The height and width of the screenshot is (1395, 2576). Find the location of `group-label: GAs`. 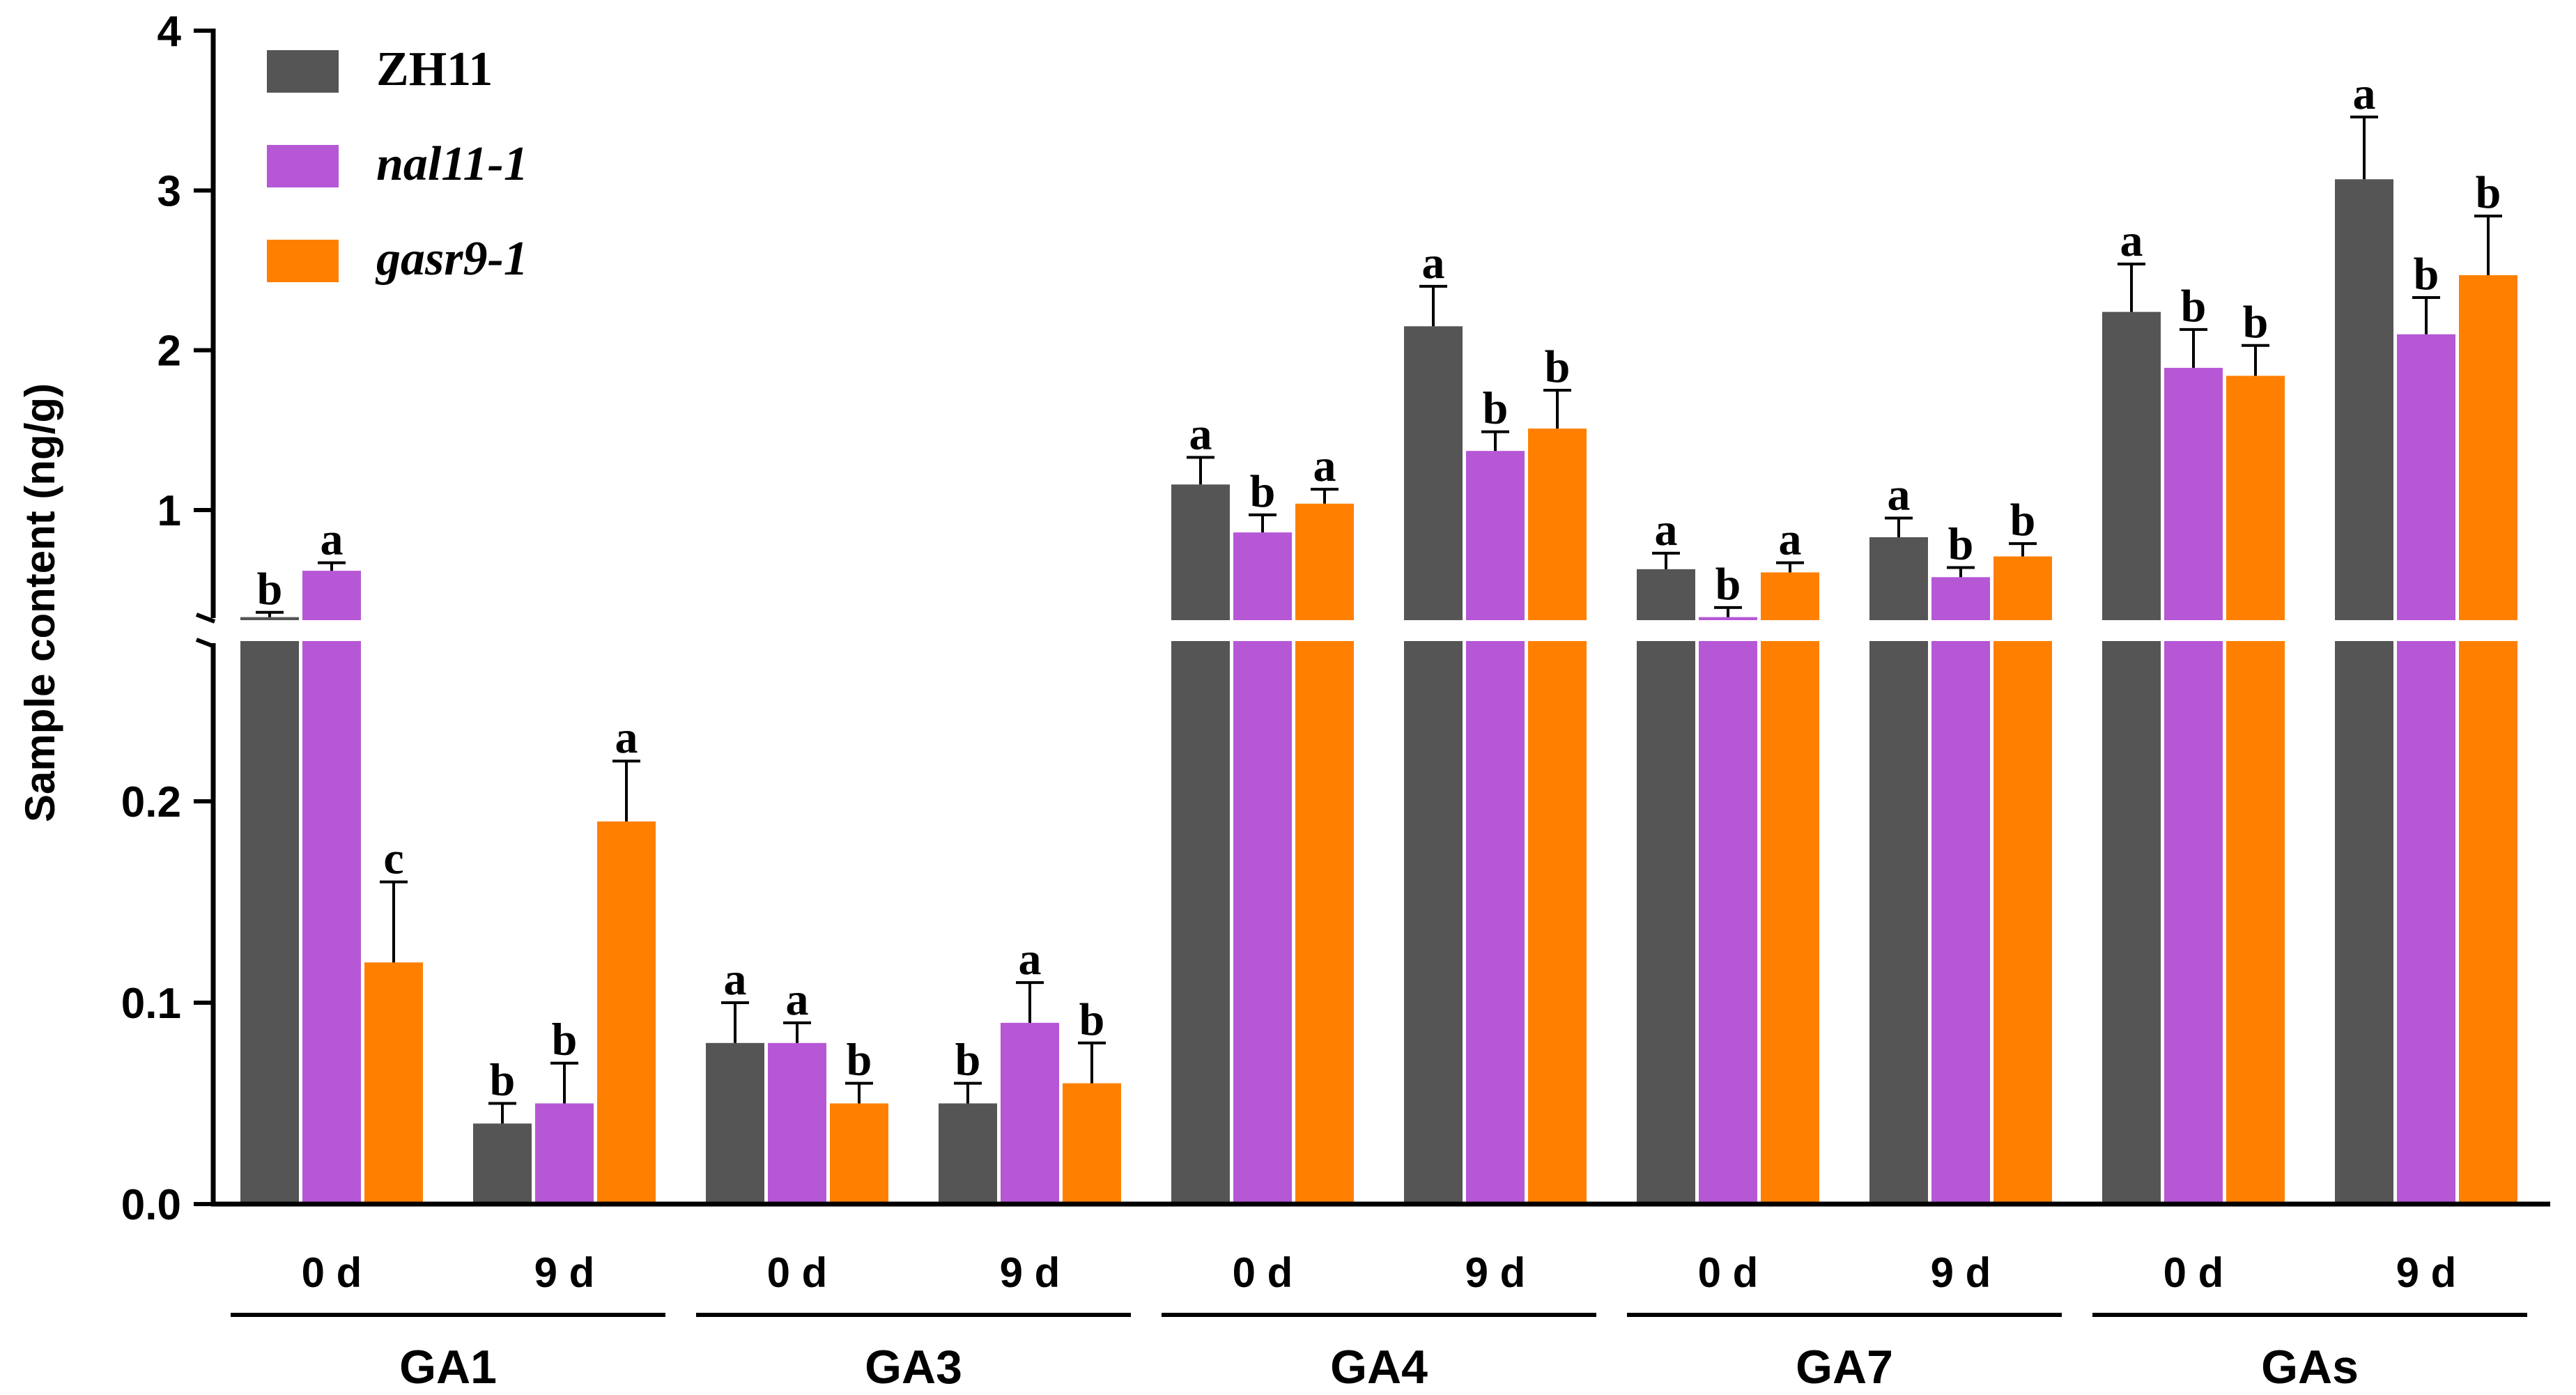

group-label: GAs is located at coordinates (2310, 1367).